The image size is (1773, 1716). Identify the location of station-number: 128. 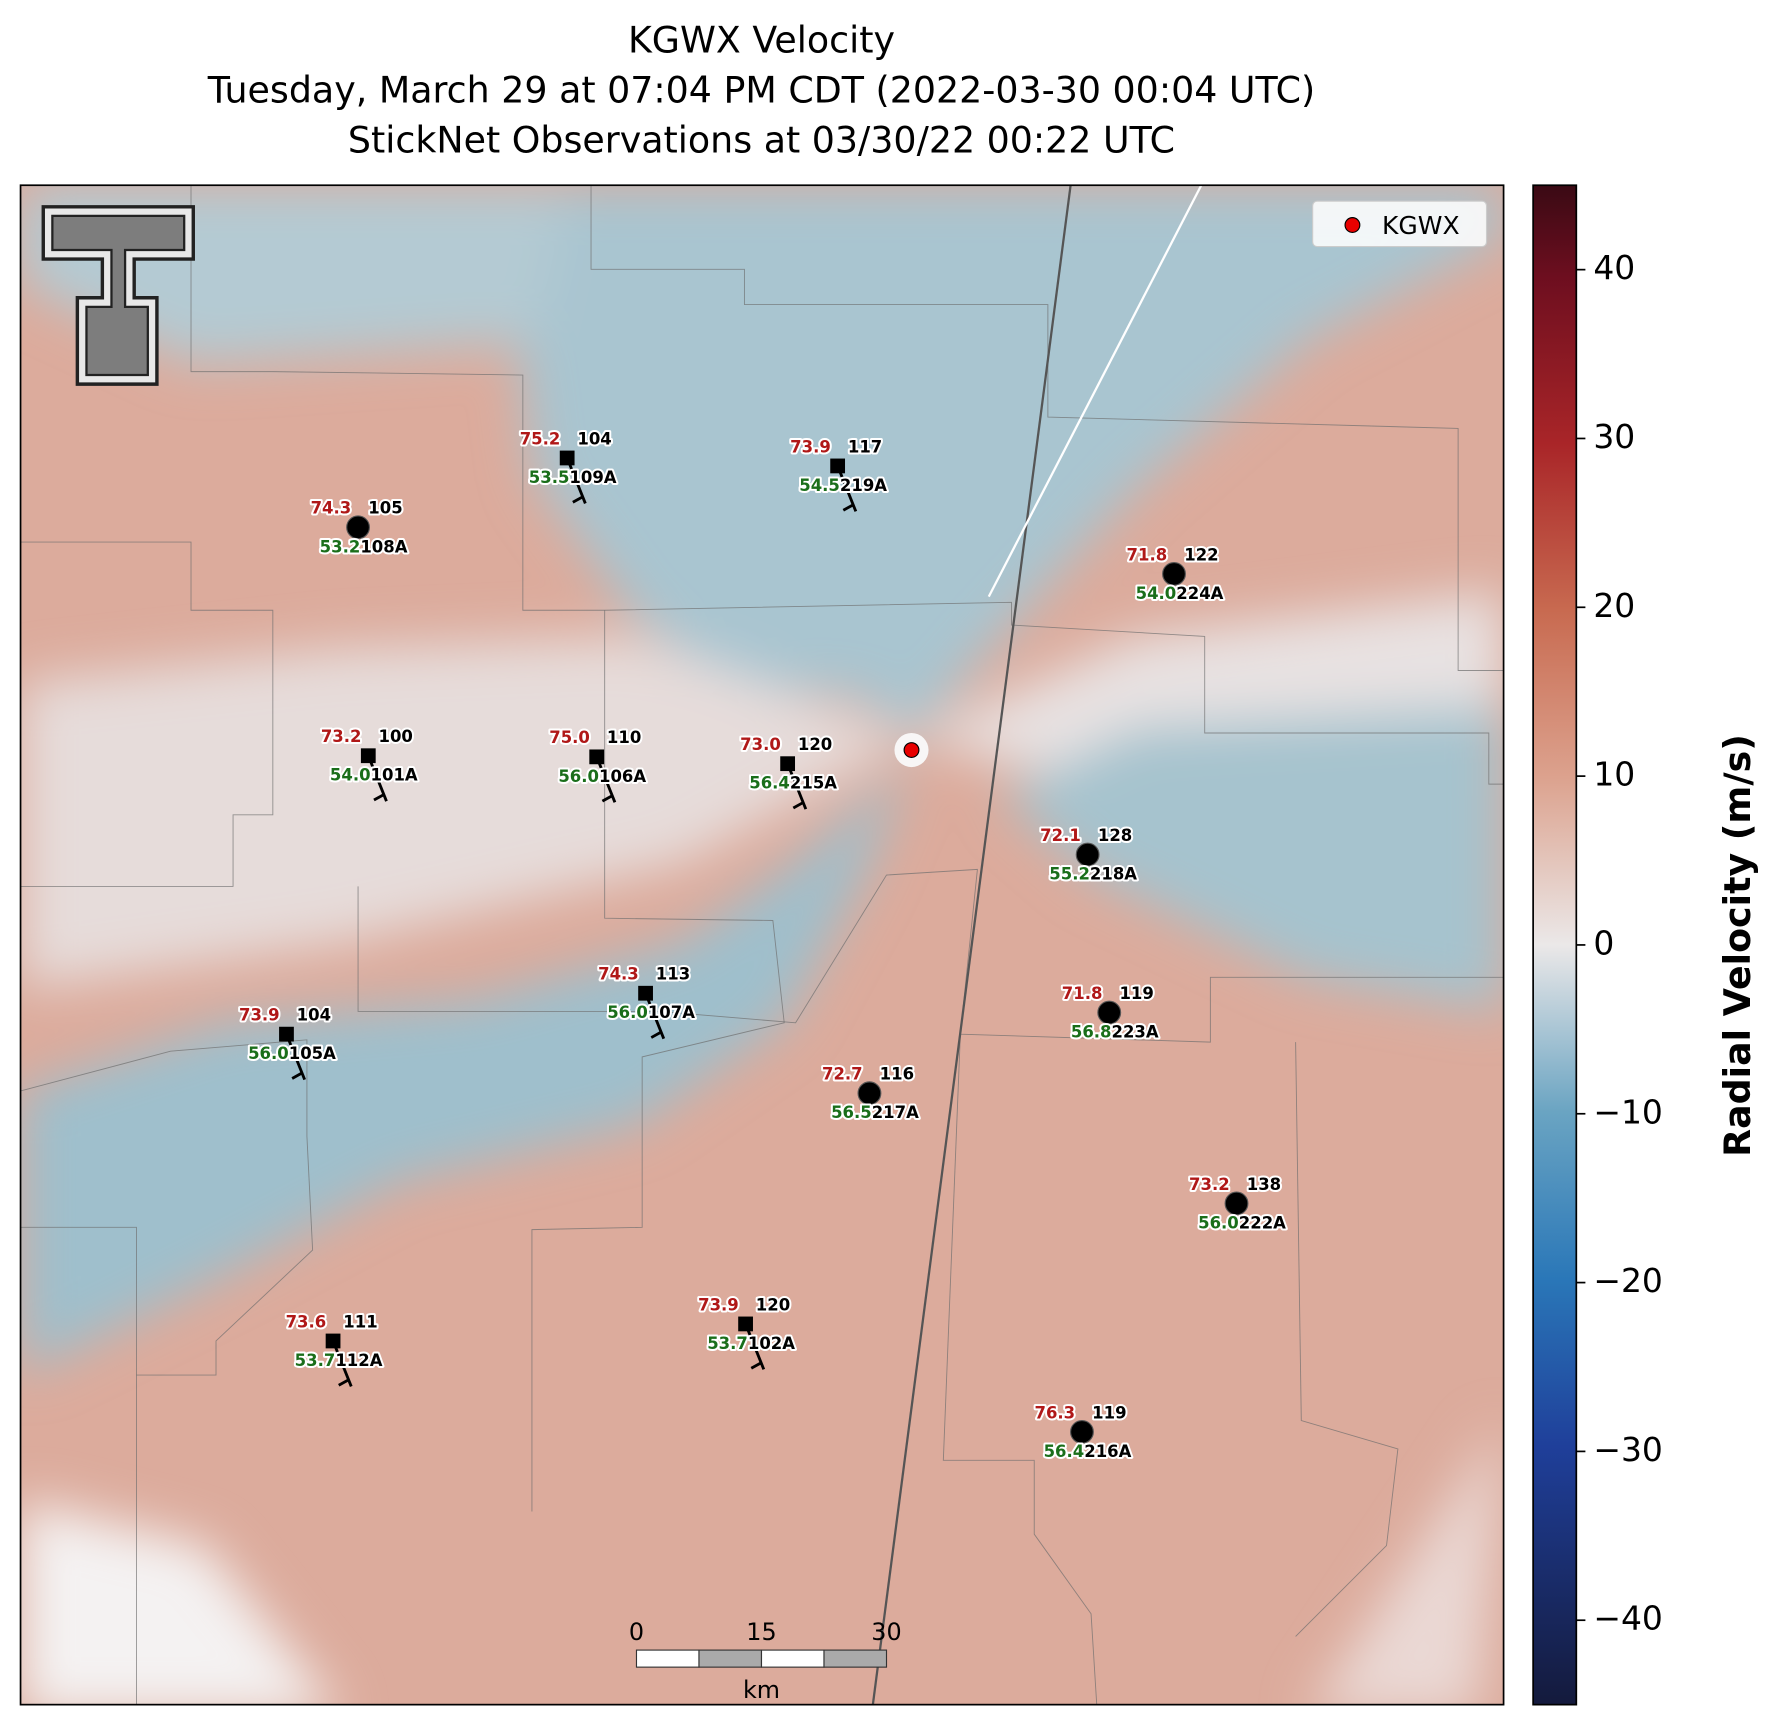
(1115, 835).